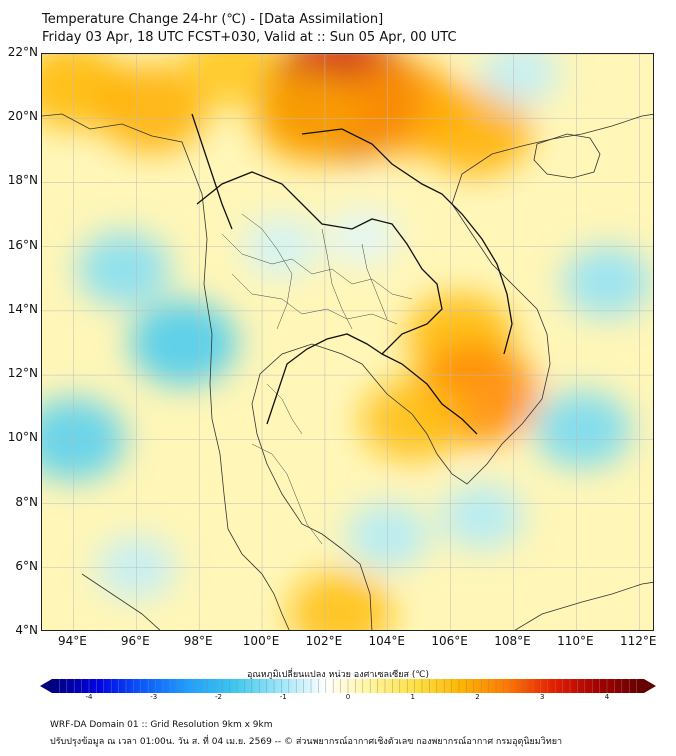  Describe the element at coordinates (542, 697) in the screenshot. I see `colorbar-tick-label: 3` at that location.